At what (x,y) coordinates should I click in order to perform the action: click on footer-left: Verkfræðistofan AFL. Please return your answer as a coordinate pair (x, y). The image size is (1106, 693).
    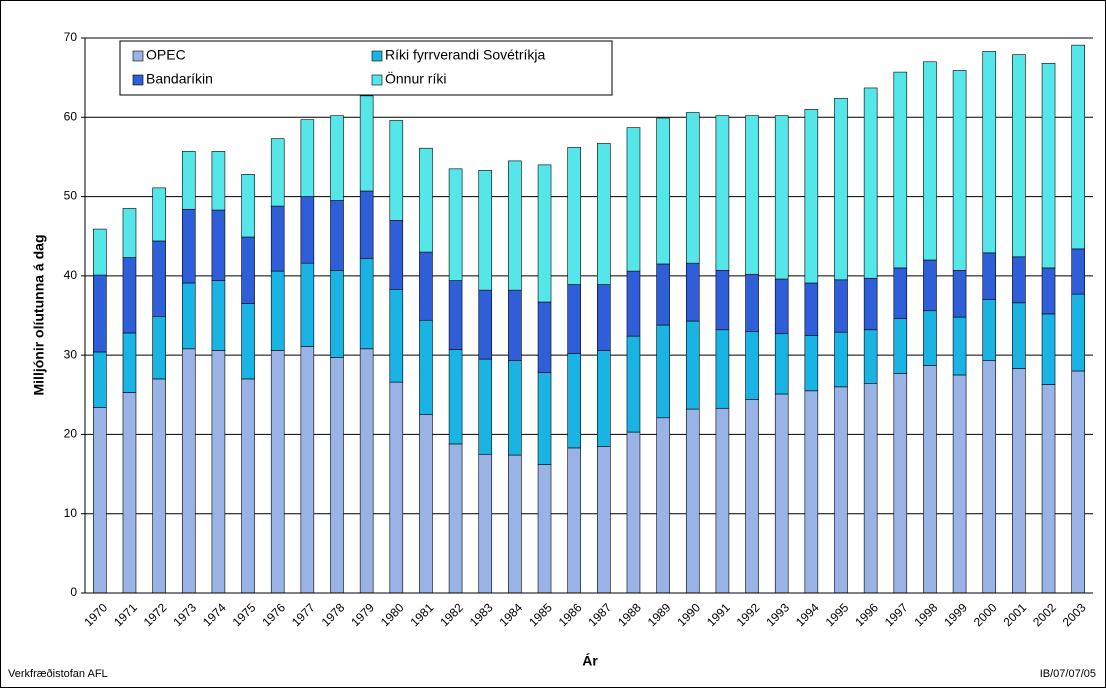
    Looking at the image, I should click on (58, 674).